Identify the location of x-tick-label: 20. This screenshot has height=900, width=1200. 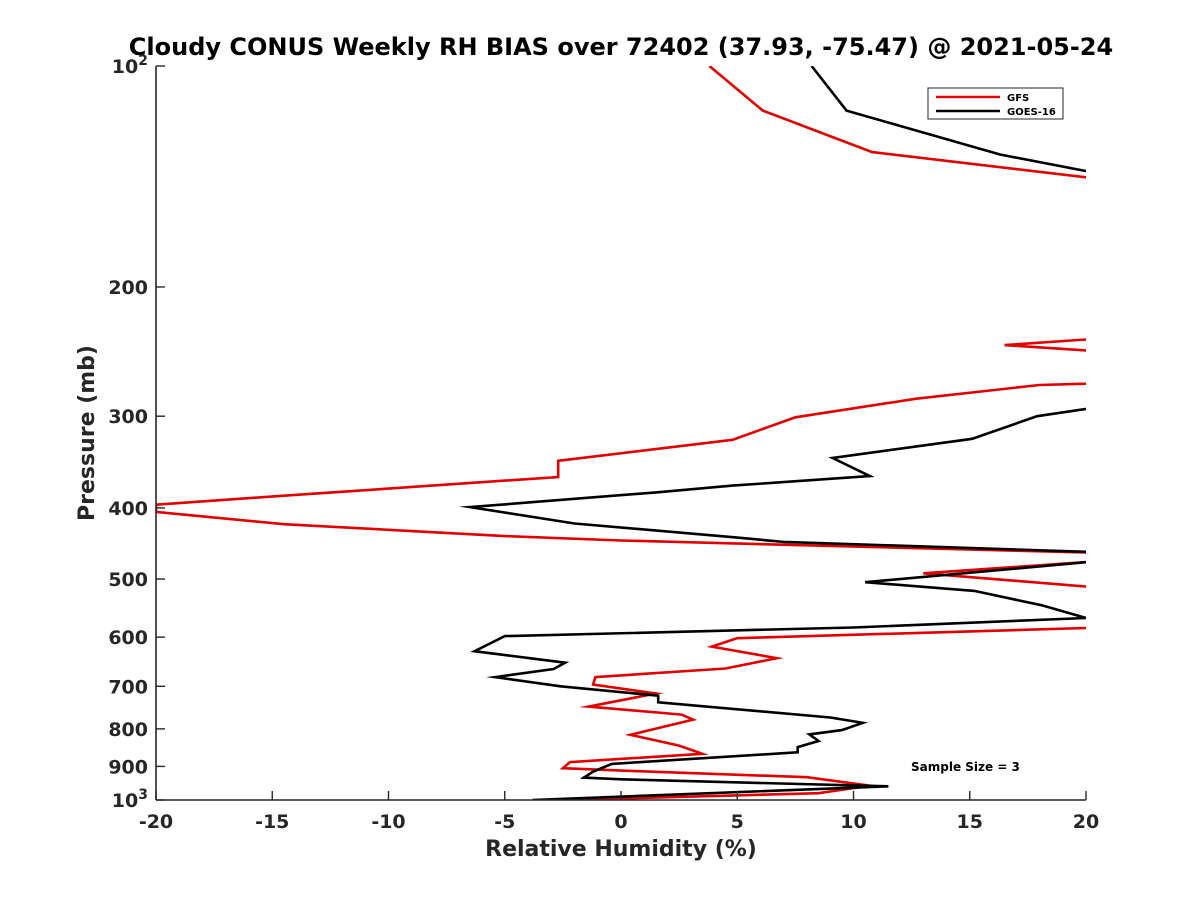
(1086, 822).